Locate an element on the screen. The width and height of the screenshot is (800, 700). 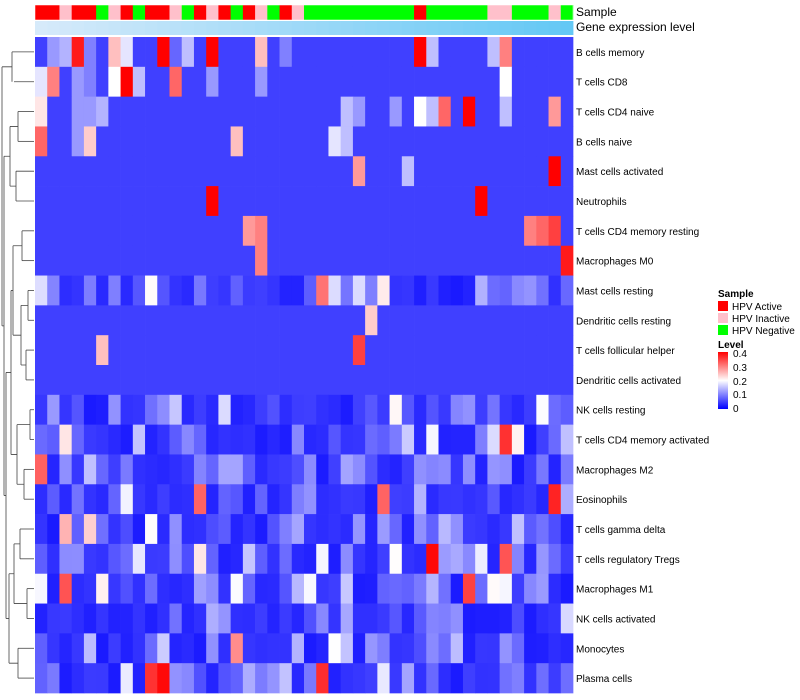
legend-swatch-hpv-active is located at coordinates (723, 306).